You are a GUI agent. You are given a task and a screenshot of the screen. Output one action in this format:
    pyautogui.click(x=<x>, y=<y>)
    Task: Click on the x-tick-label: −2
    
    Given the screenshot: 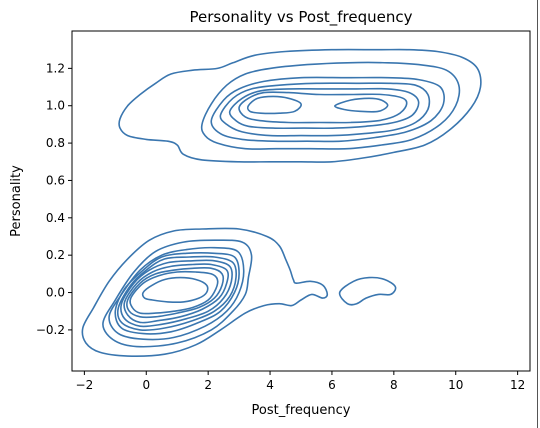 What is the action you would take?
    pyautogui.click(x=85, y=385)
    